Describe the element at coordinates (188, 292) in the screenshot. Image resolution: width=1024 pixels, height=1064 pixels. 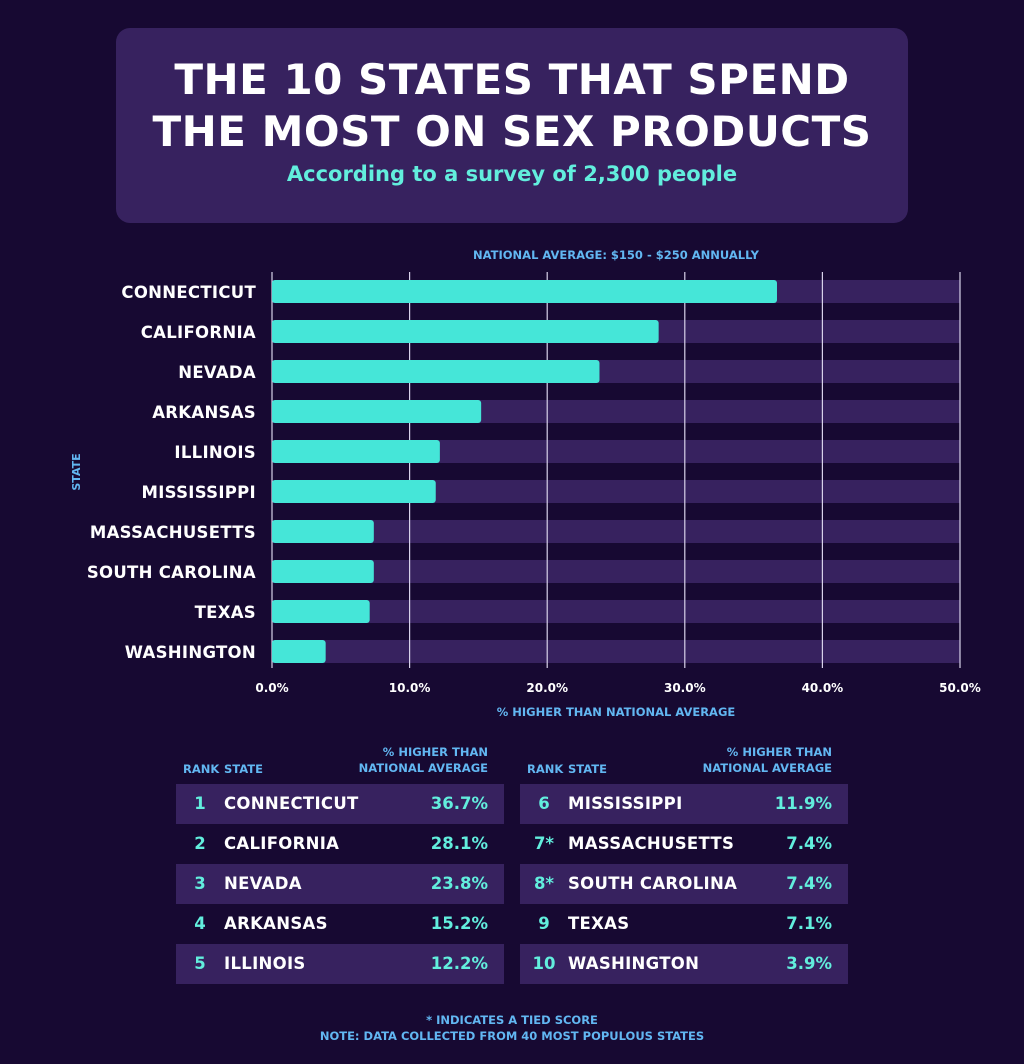
I see `category-label: CONNECTICUT` at that location.